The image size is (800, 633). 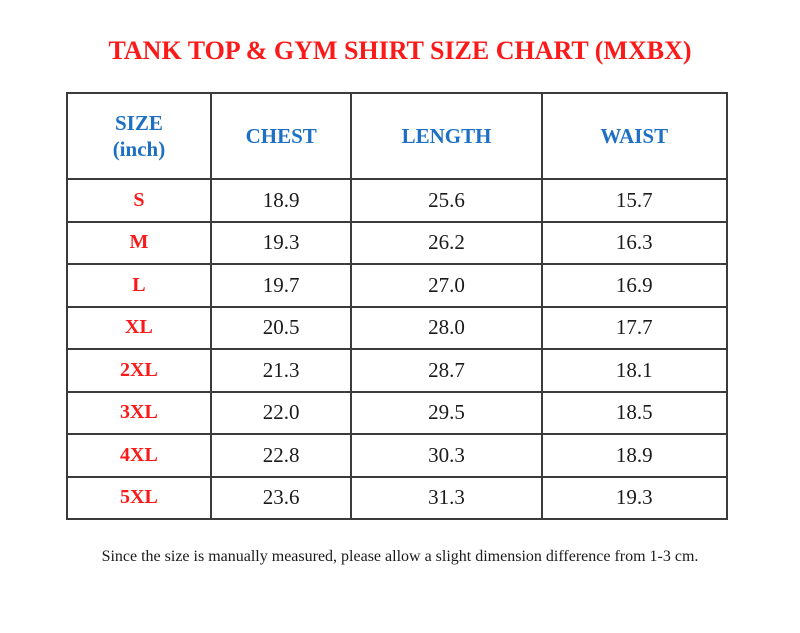 What do you see at coordinates (634, 370) in the screenshot?
I see `value-cell: 18.1` at bounding box center [634, 370].